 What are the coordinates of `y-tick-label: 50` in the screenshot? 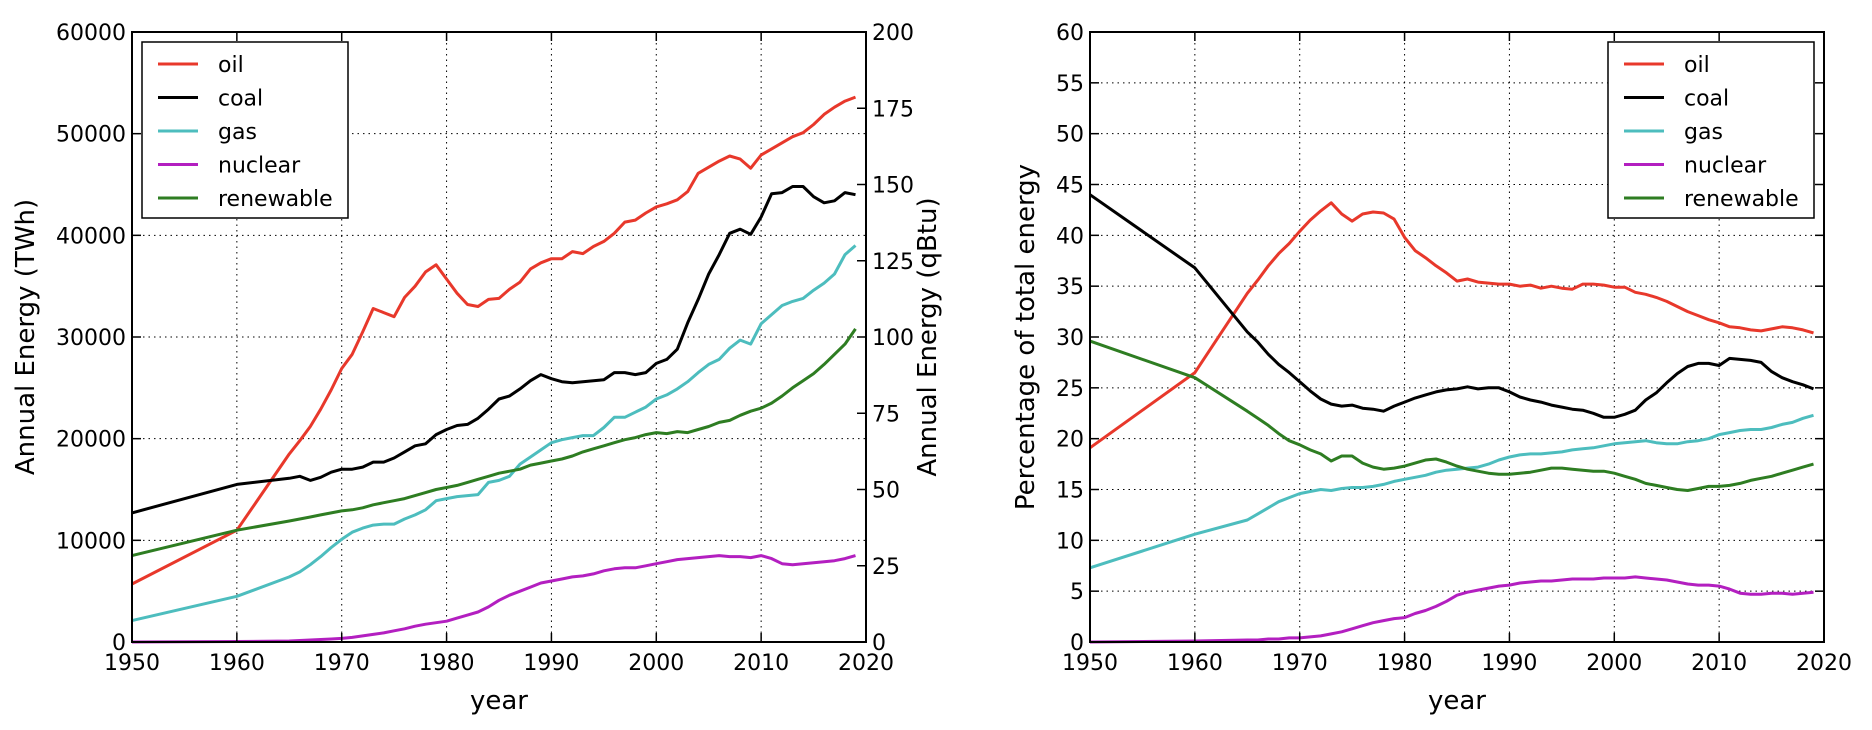 It's located at (1070, 135).